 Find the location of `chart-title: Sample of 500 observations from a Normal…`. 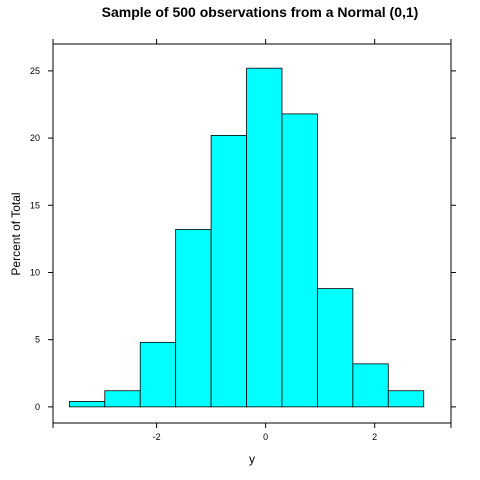

chart-title: Sample of 500 observations from a Normal… is located at coordinates (260, 12).